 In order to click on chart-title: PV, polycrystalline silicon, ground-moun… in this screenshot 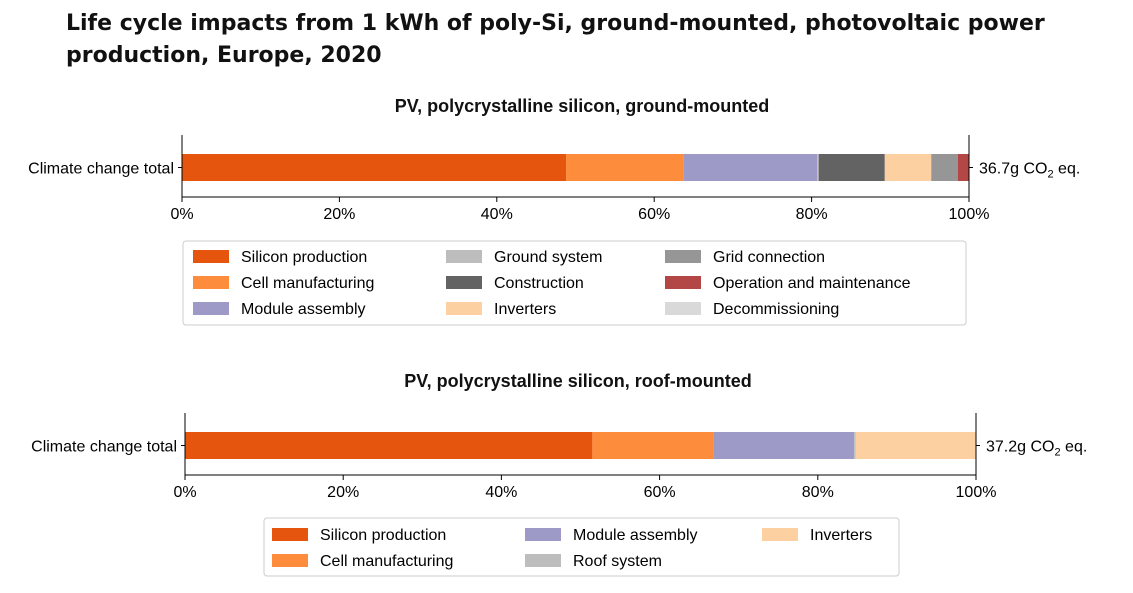, I will do `click(582, 106)`.